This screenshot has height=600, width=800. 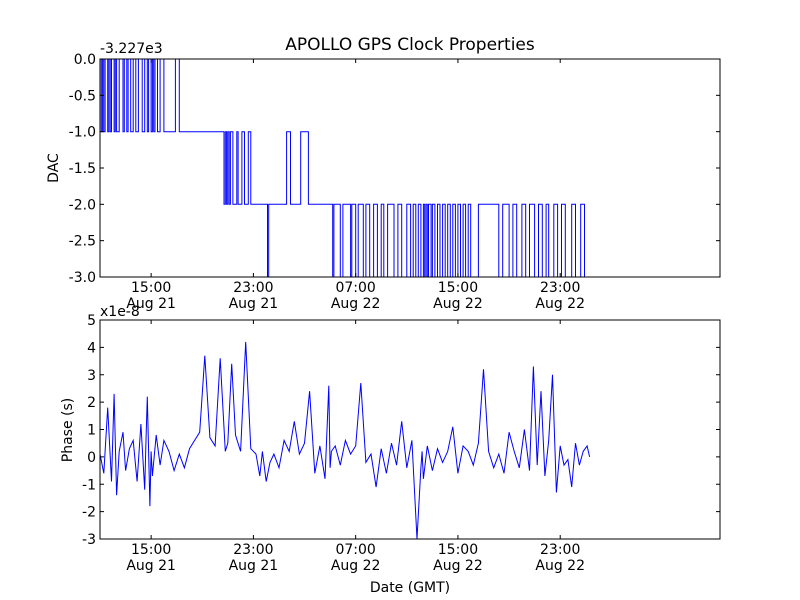 What do you see at coordinates (91, 376) in the screenshot?
I see `phase-ytick-label: 3` at bounding box center [91, 376].